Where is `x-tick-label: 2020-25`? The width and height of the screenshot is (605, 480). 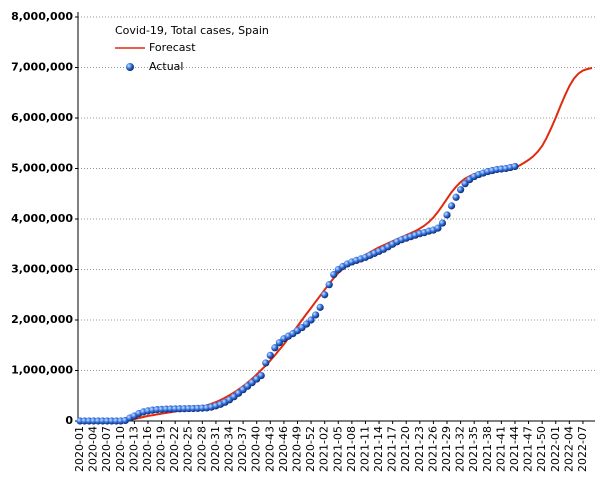 x-tick-label: 2020-25 is located at coordinates (188, 449).